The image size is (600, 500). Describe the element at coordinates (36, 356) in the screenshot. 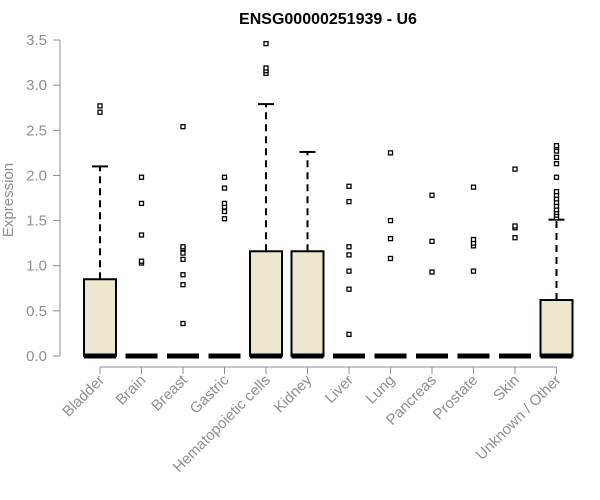

I see `y-tick-label: 0.0` at that location.